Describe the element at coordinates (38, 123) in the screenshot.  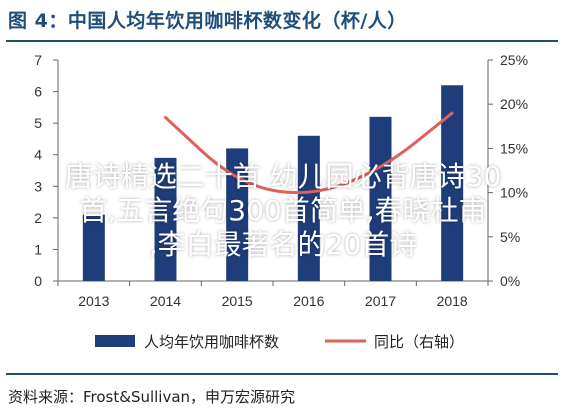
I see `y-left-tick-label: 5` at that location.